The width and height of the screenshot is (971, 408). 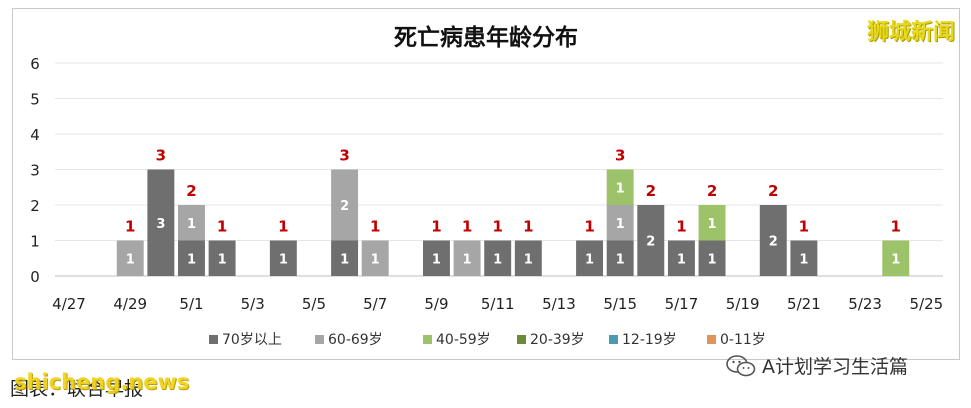 I want to click on legend-label: 40-59岁, so click(x=463, y=340).